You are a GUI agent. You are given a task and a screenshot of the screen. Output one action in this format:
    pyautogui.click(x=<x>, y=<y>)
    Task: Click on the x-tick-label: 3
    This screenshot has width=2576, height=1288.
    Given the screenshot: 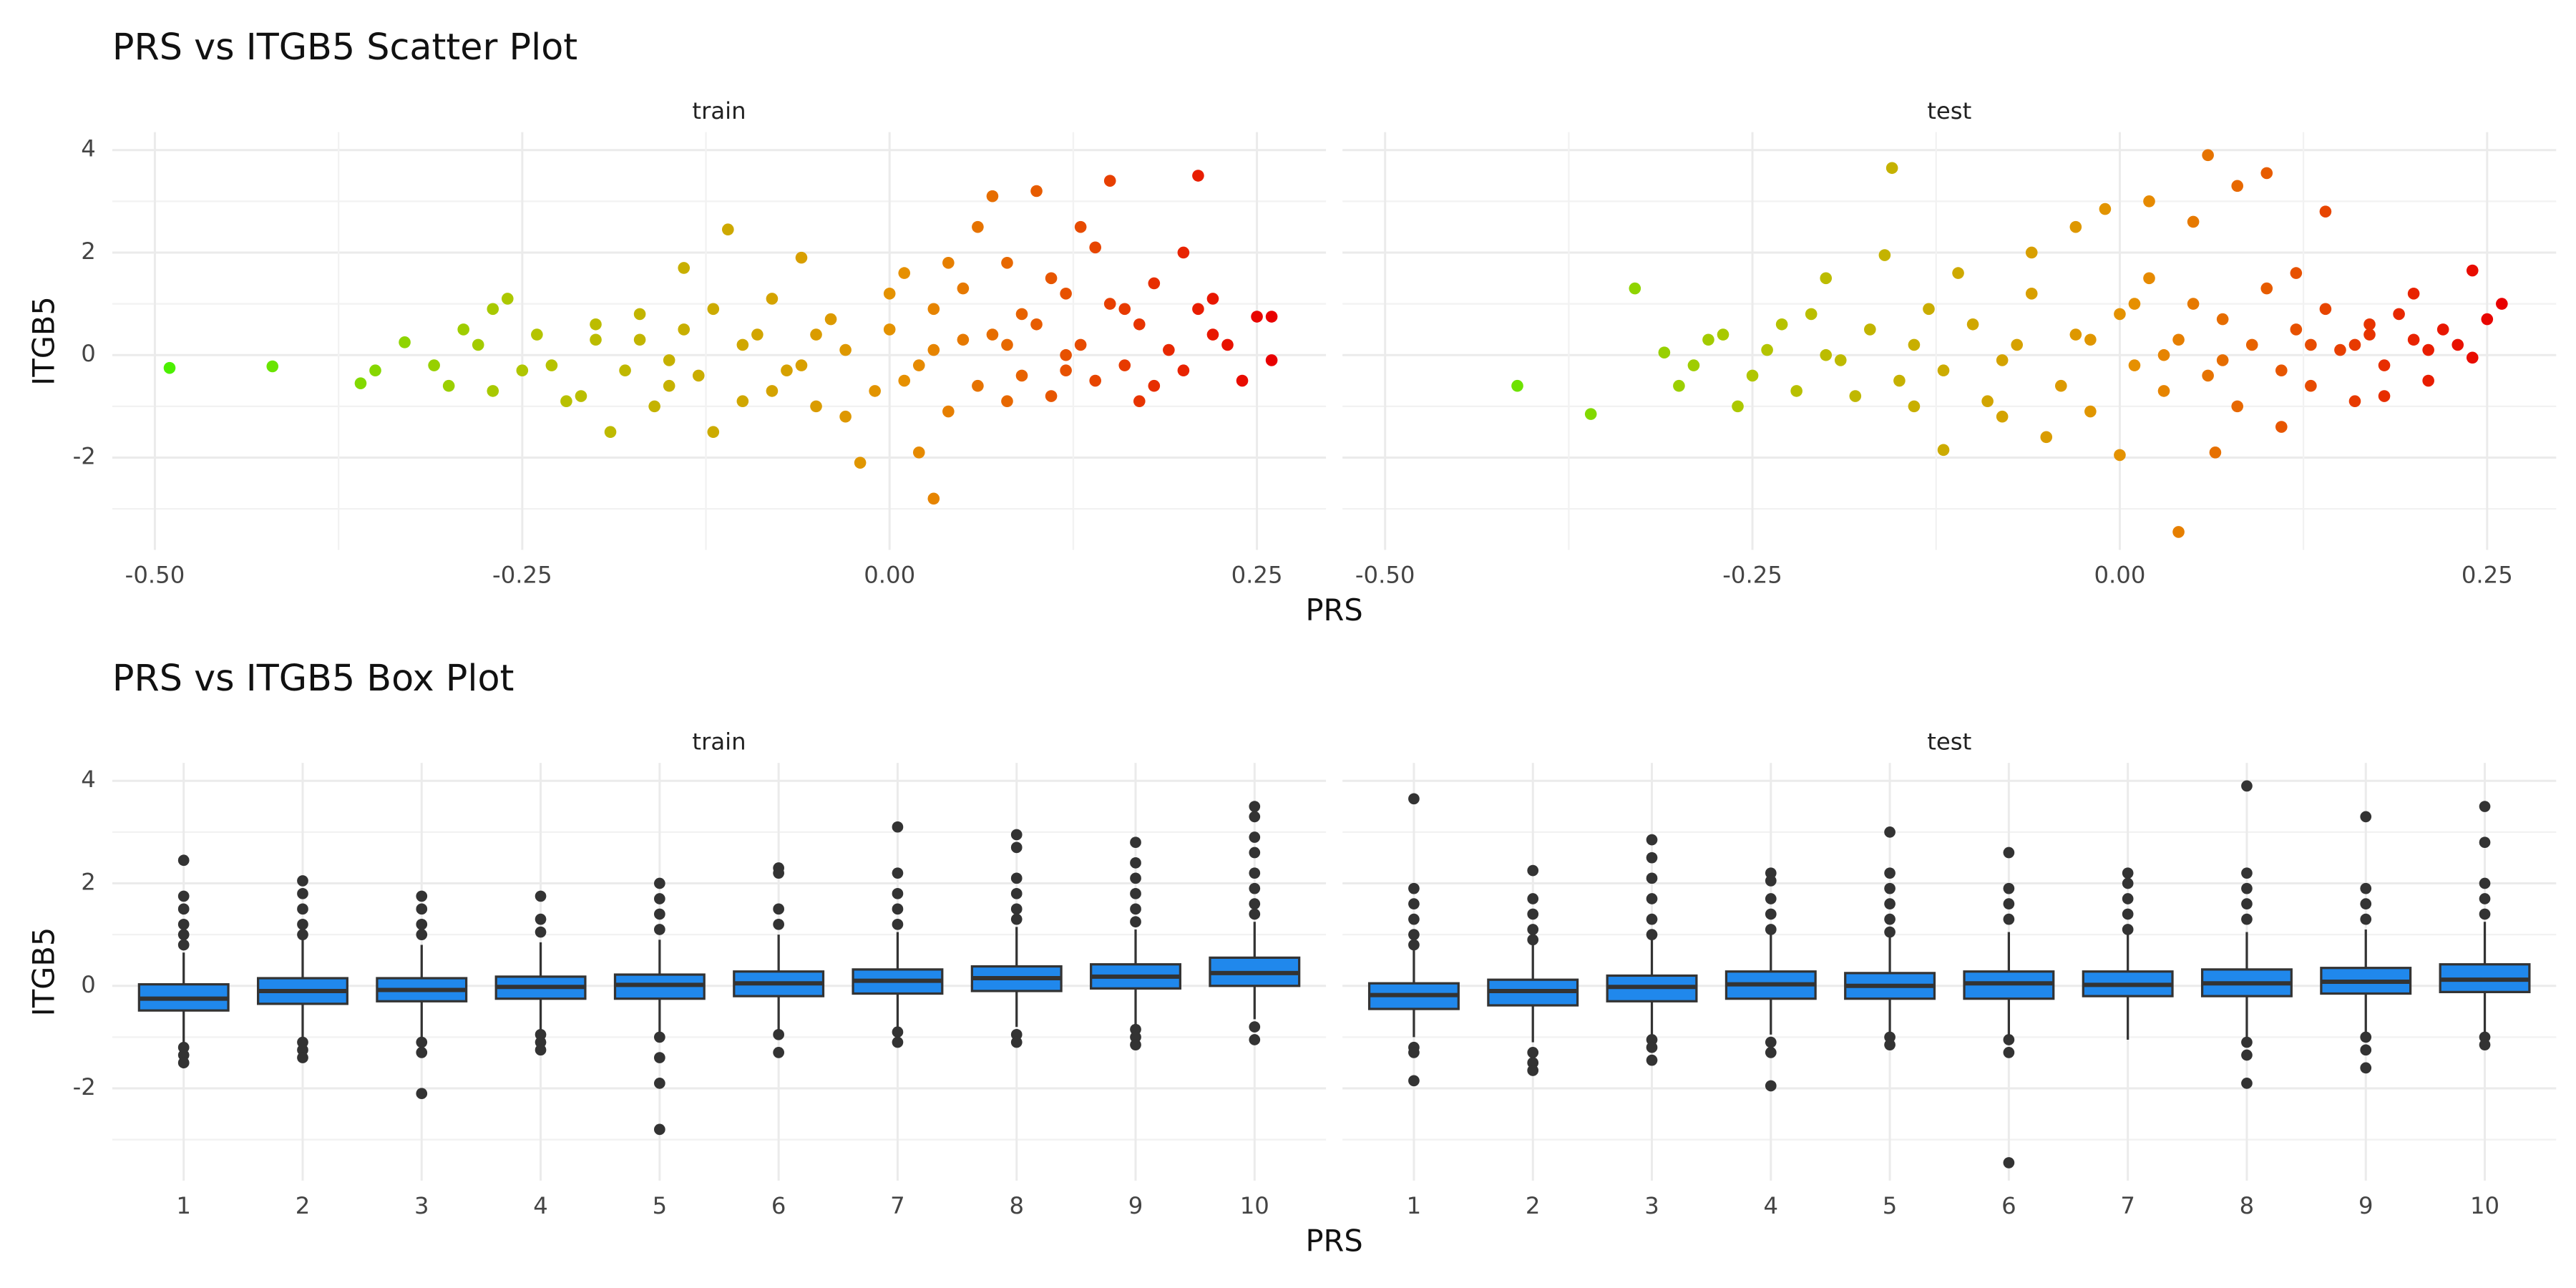 What is the action you would take?
    pyautogui.click(x=421, y=1205)
    